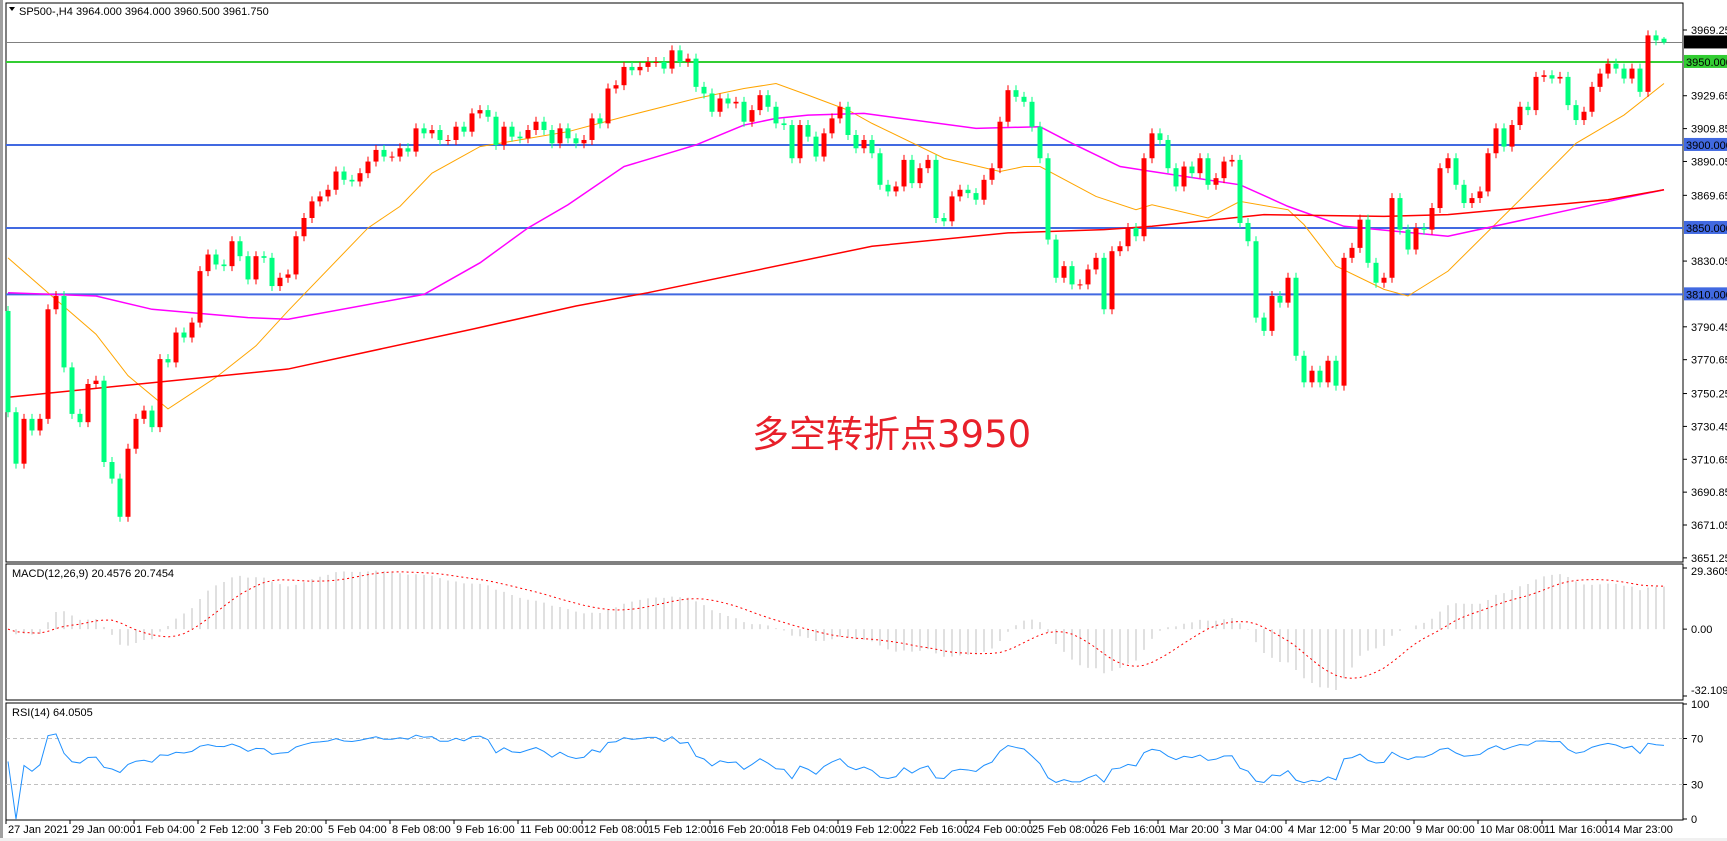  What do you see at coordinates (12, 9) in the screenshot?
I see `triangle-down-icon` at bounding box center [12, 9].